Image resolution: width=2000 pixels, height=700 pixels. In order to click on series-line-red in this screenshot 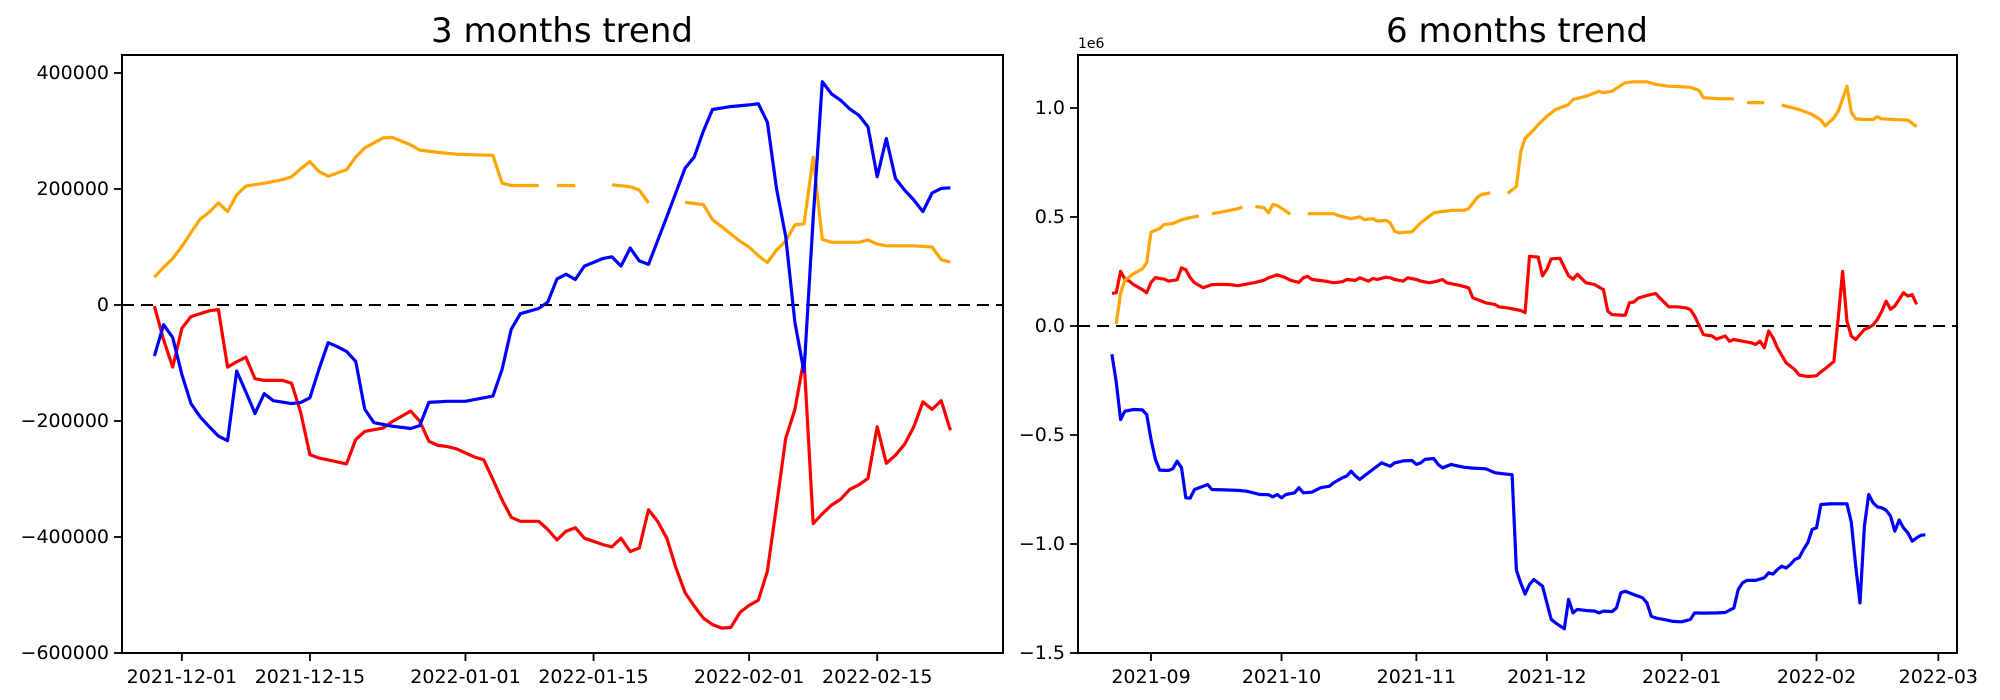, I will do `click(1515, 316)`.